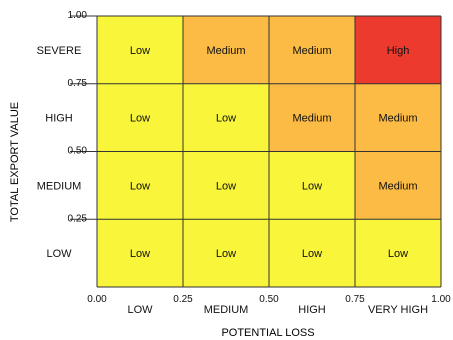  I want to click on x-category-label: VERY HIGH, so click(398, 310).